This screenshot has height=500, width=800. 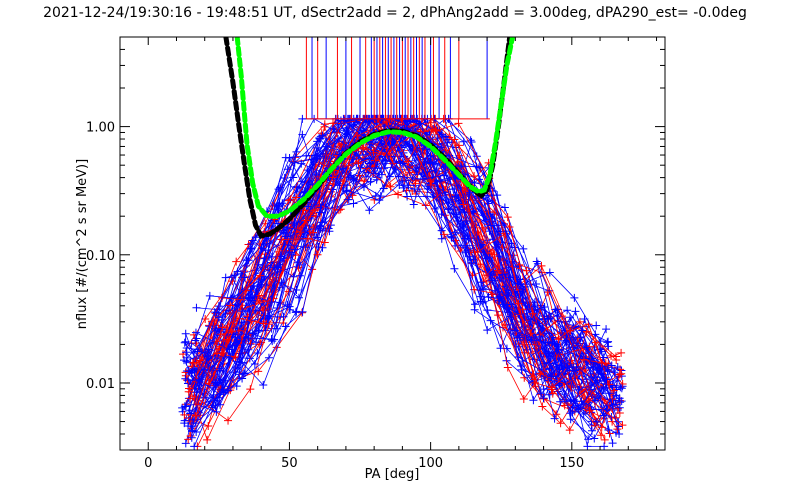 I want to click on model-curves, so click(x=369, y=138).